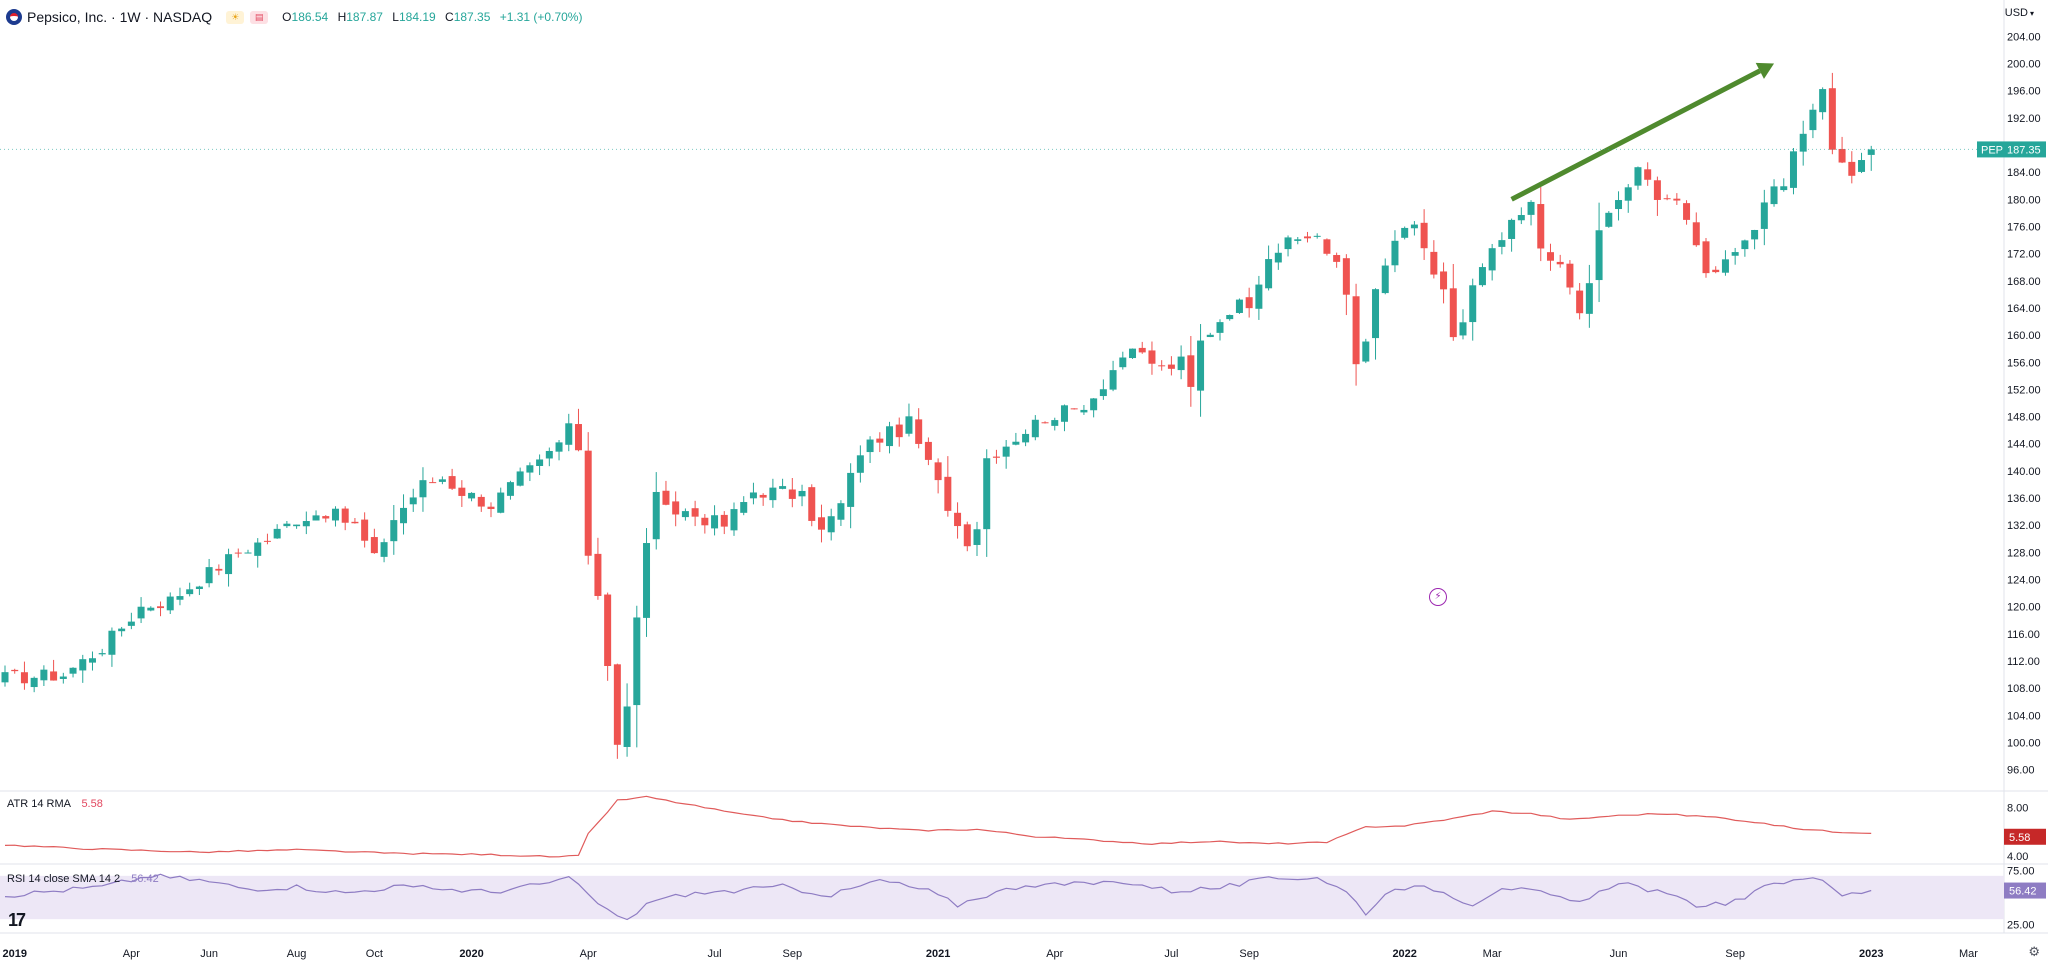 The image size is (2048, 963). Describe the element at coordinates (2024, 499) in the screenshot. I see `y-tick-label: 136.00` at that location.